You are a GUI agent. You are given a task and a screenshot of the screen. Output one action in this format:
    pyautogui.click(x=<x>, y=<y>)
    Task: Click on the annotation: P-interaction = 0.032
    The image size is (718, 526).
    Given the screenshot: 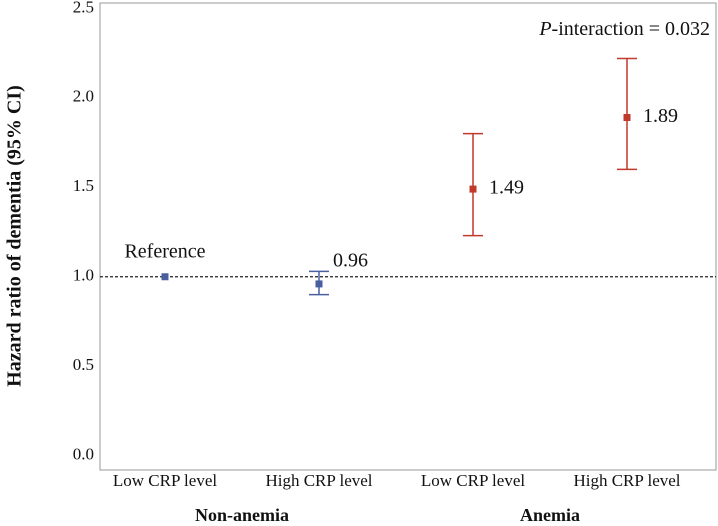 What is the action you would take?
    pyautogui.click(x=624, y=29)
    